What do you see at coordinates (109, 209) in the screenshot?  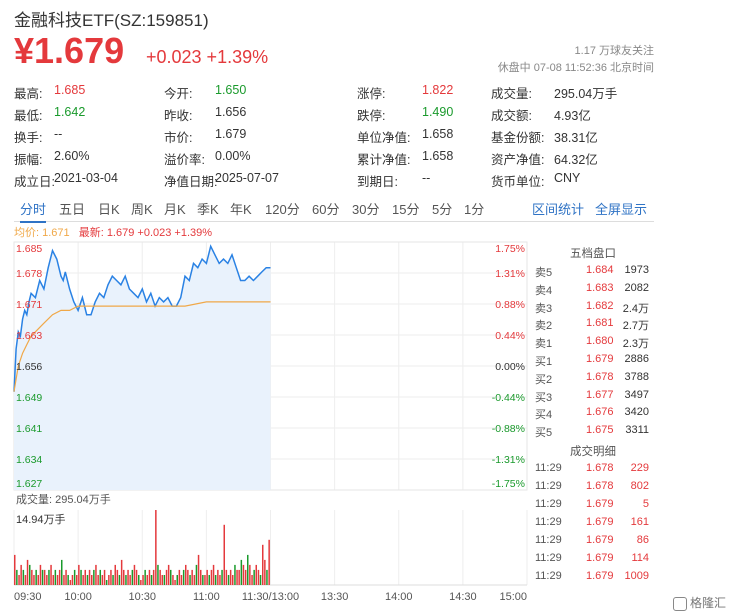 I see `tab-period: 日K` at bounding box center [109, 209].